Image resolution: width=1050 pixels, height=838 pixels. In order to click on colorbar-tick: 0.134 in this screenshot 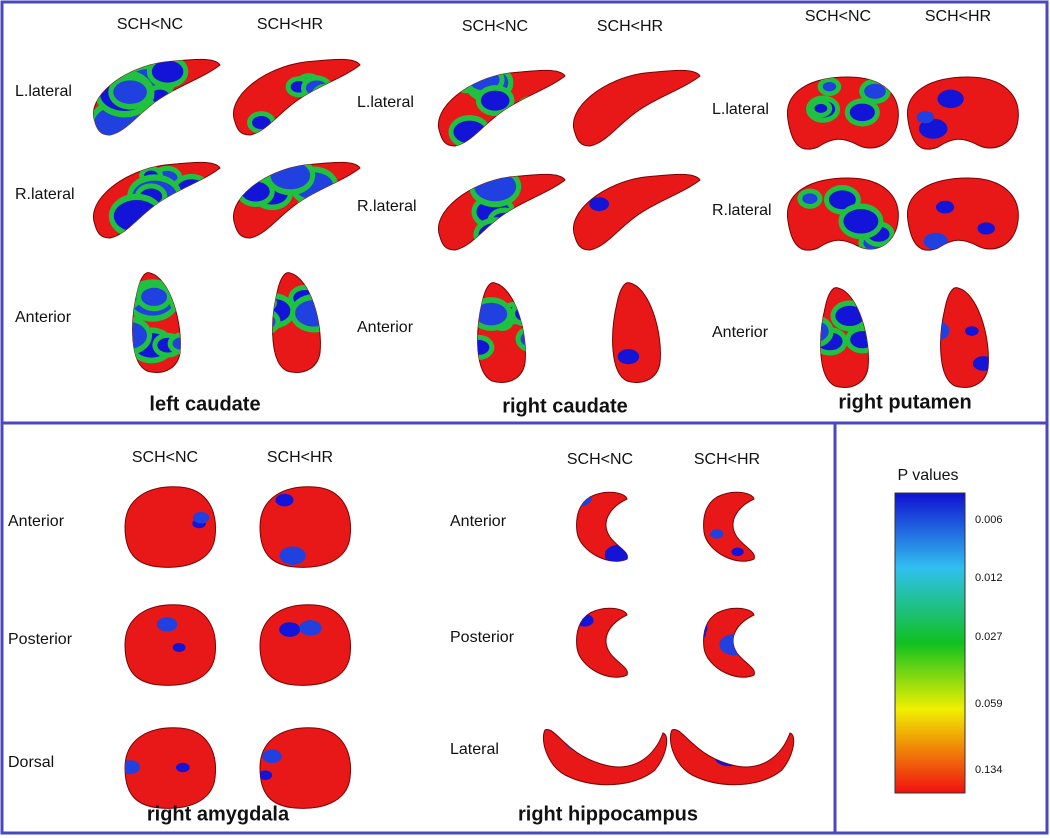, I will do `click(989, 770)`.